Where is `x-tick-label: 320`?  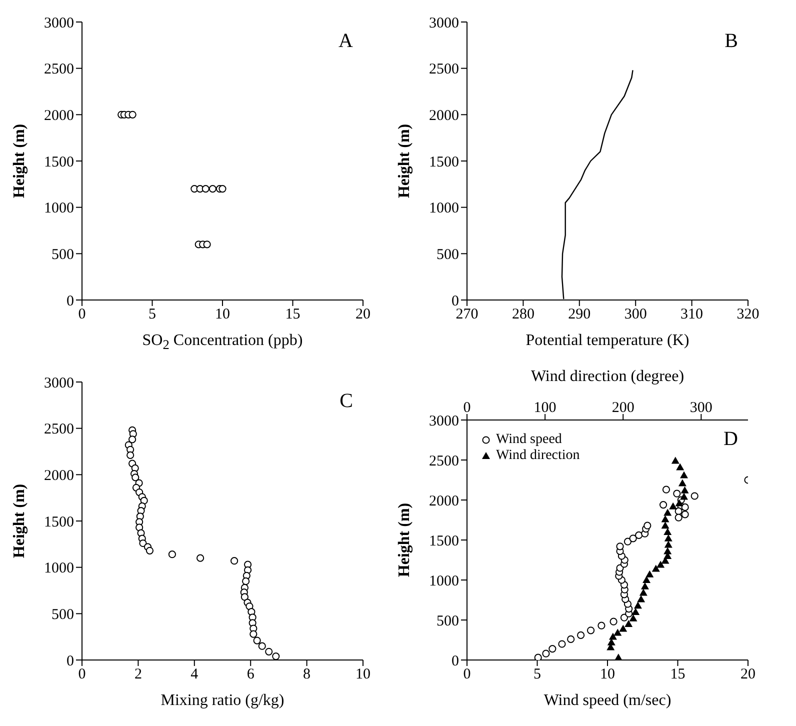
x-tick-label: 320 is located at coordinates (748, 314).